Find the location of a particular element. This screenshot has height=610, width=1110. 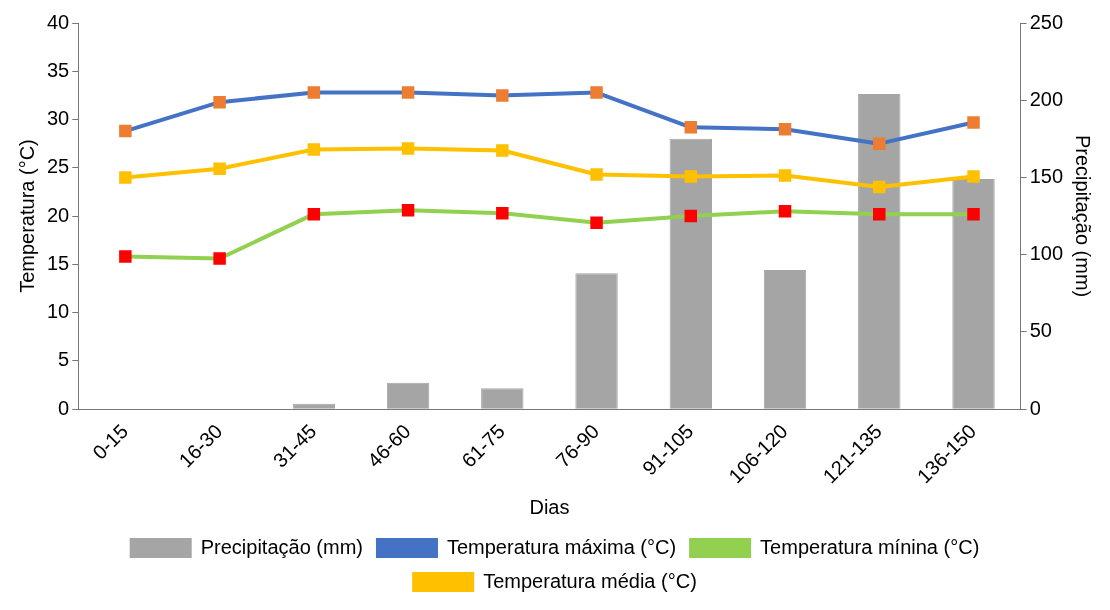

x-axis-title: Dias is located at coordinates (549, 506).